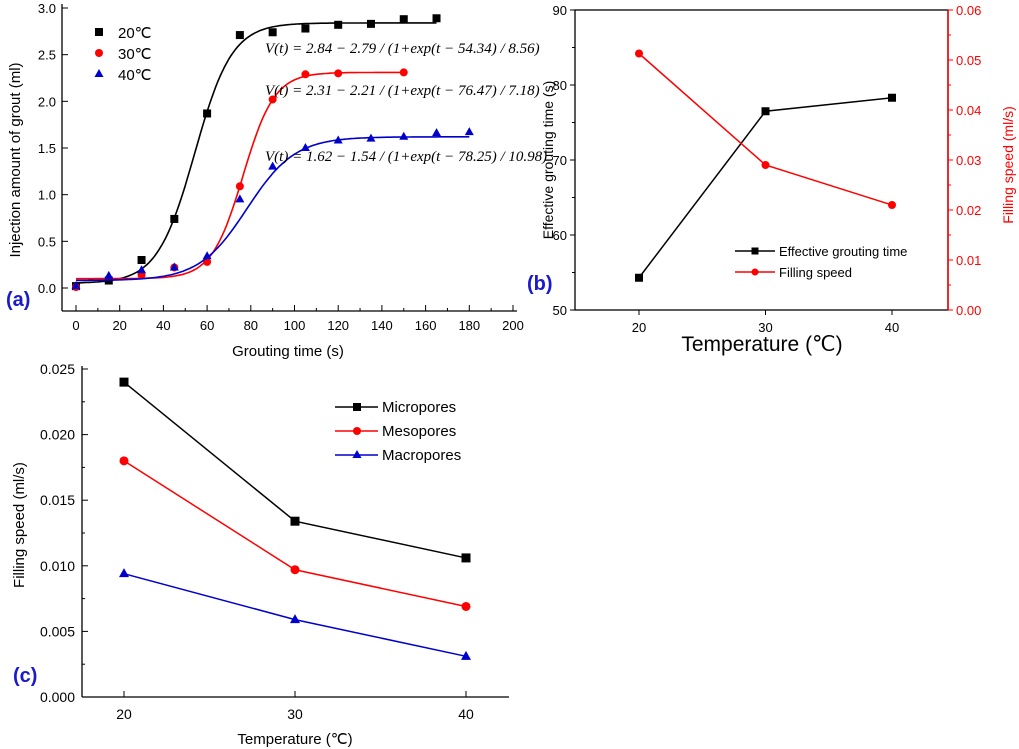 The image size is (1019, 749). What do you see at coordinates (295, 325) in the screenshot?
I see `x-tick-label: 100` at bounding box center [295, 325].